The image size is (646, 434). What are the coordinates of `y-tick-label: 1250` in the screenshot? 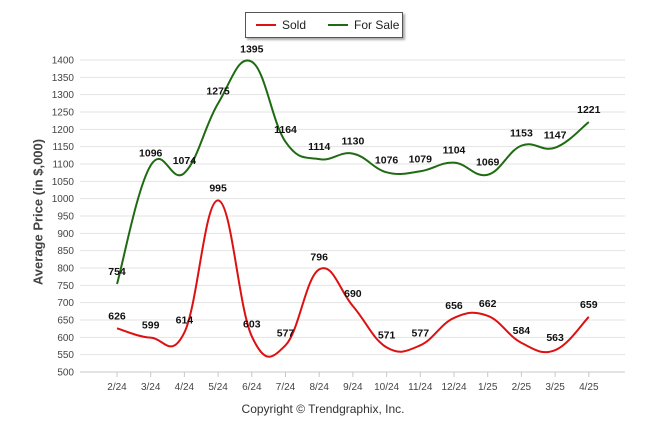 It's located at (63, 113).